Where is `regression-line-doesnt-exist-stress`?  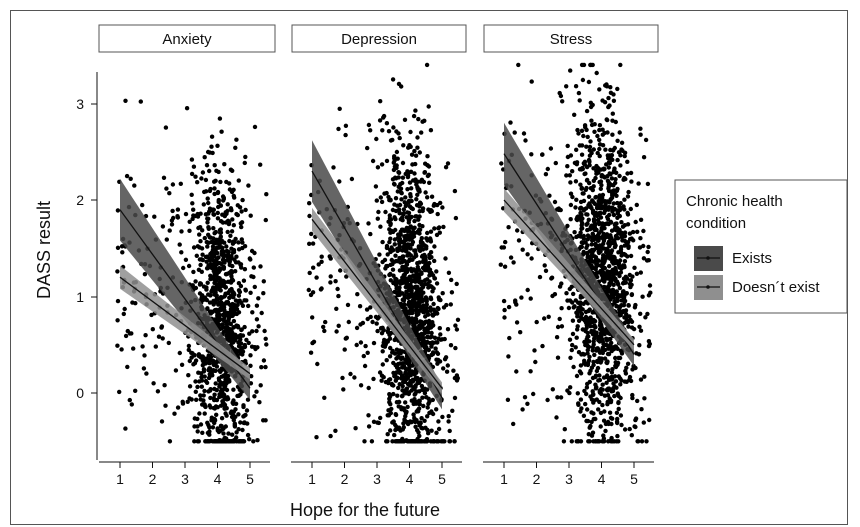
regression-line-doesnt-exist-stress is located at coordinates (569, 272).